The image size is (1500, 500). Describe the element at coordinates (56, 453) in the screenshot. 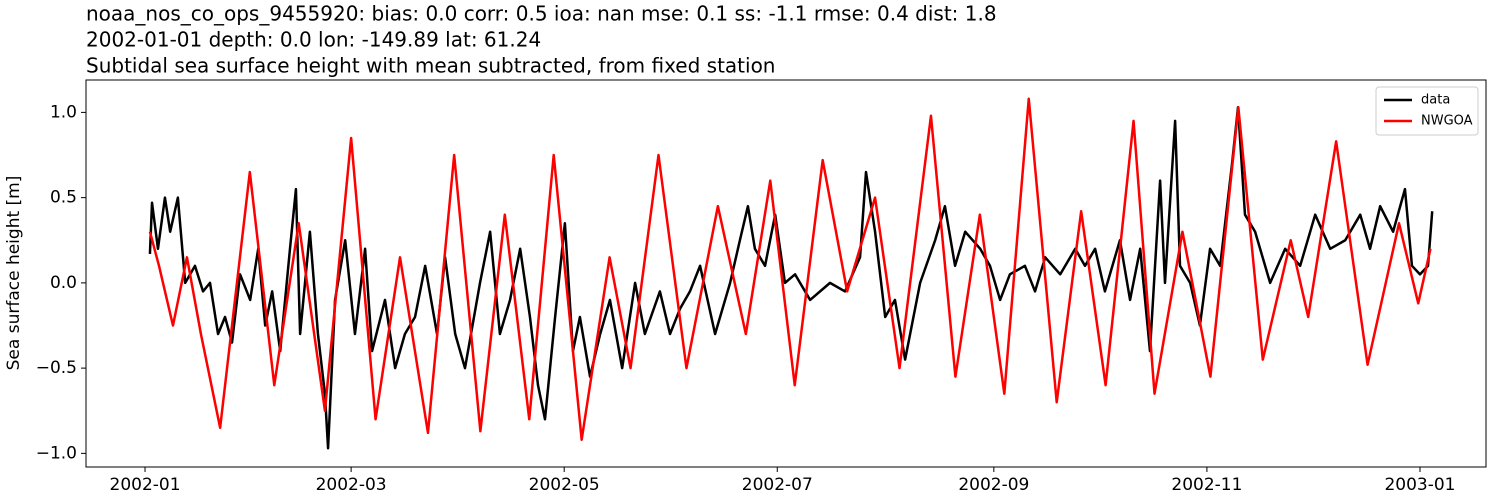

I see `y-tick-label: −1.0` at that location.